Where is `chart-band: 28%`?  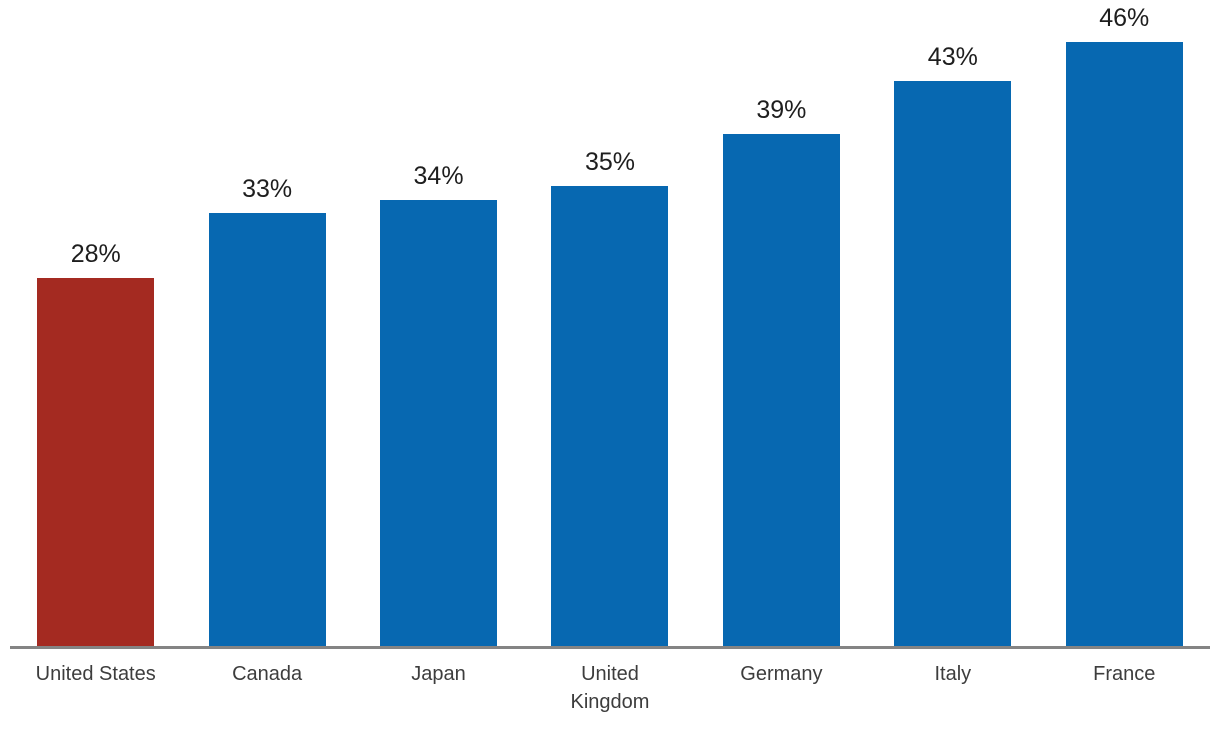
chart-band: 28% is located at coordinates (95, 442).